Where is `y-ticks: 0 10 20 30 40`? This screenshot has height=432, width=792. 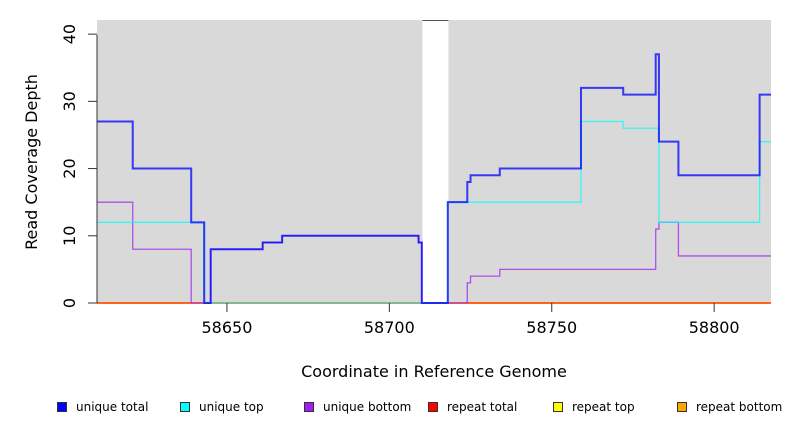
y-ticks: 0 10 20 30 40 is located at coordinates (78, 166).